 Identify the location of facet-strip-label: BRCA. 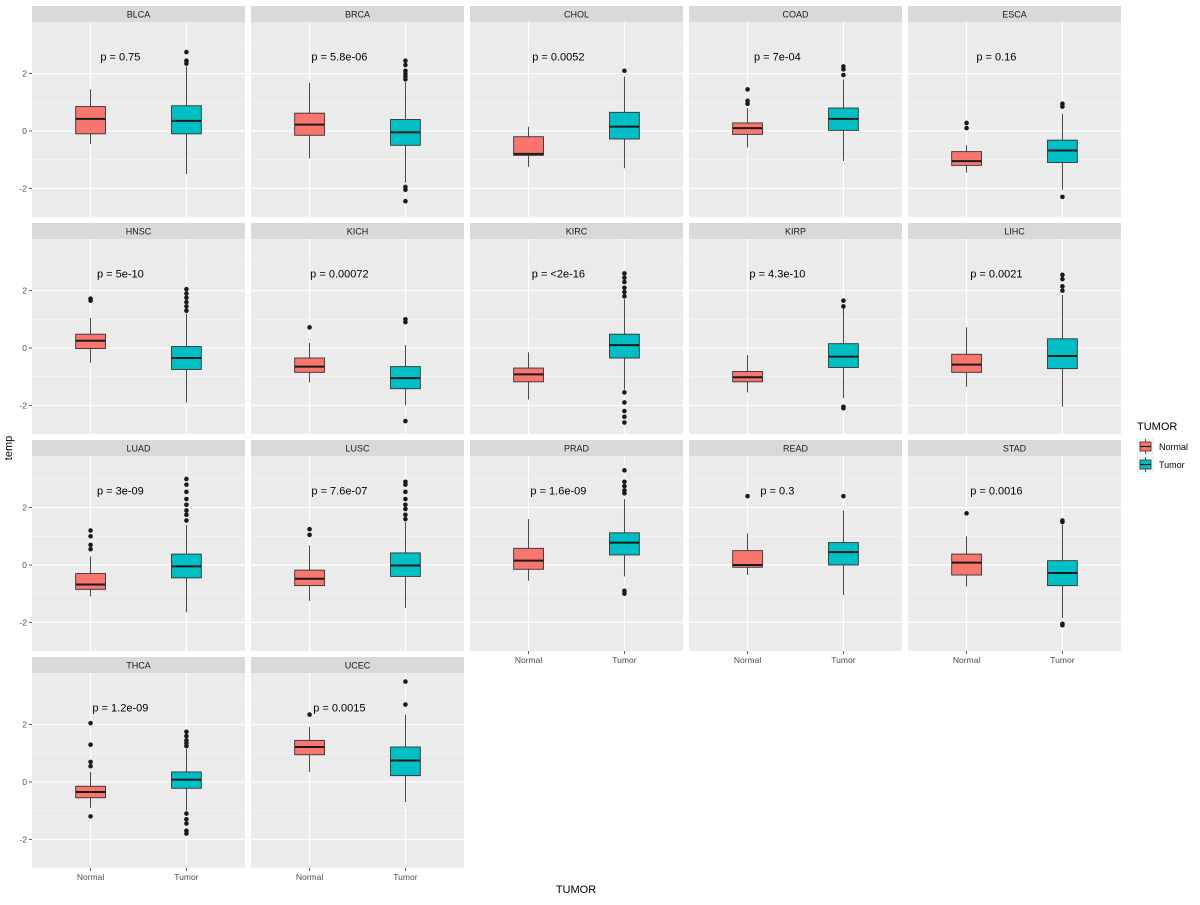
(357, 15).